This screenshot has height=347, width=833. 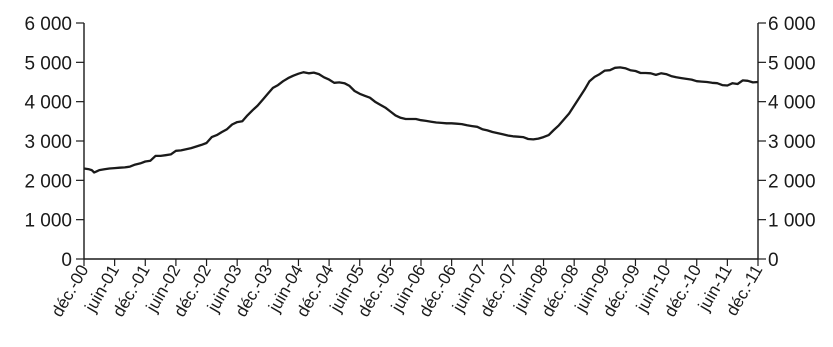 What do you see at coordinates (48, 181) in the screenshot?
I see `y-tick-label-left: 2 000` at bounding box center [48, 181].